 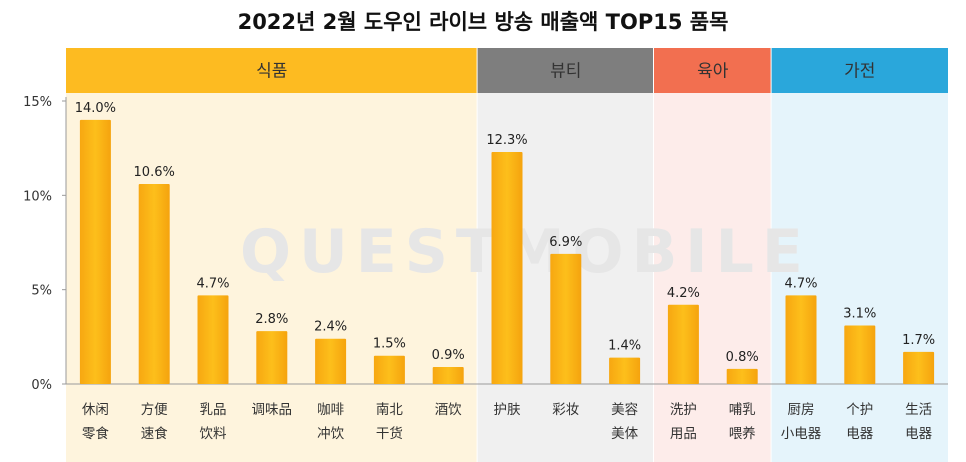 I want to click on data-label: 0.9%, so click(x=448, y=355).